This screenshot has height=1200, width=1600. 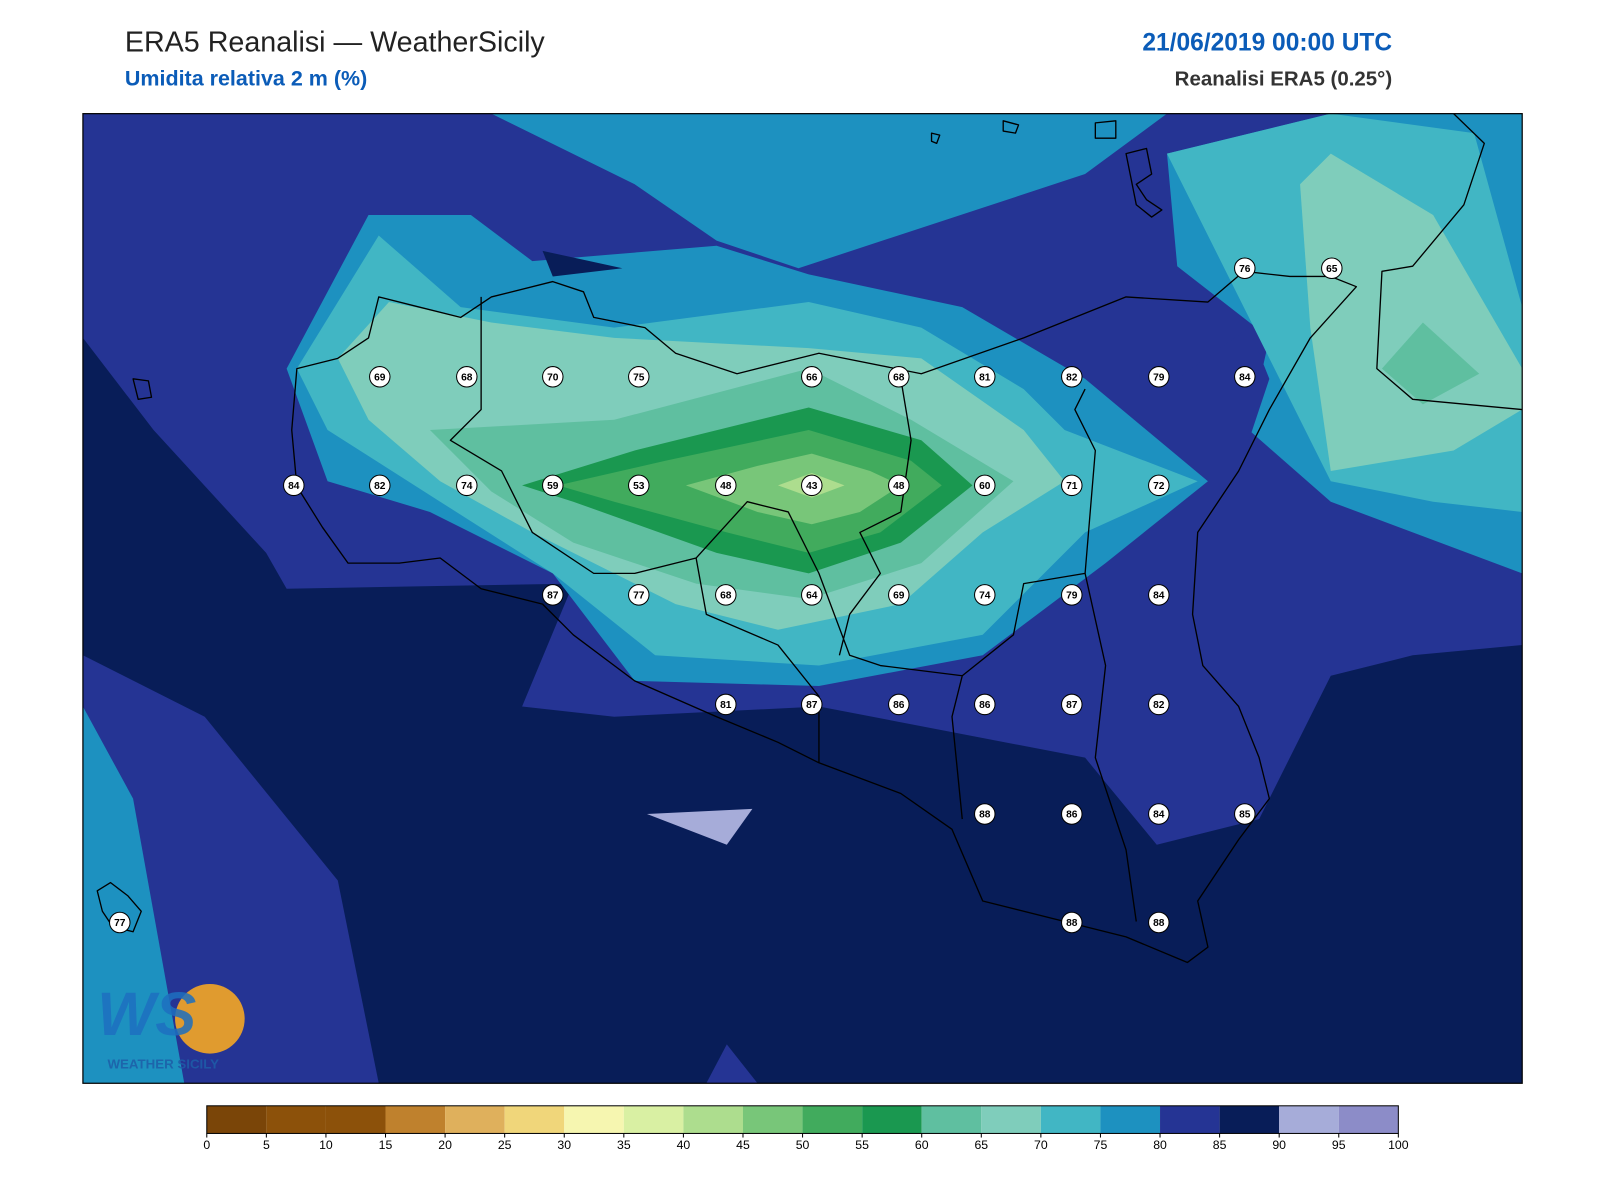 I want to click on station-value: 53, so click(x=639, y=486).